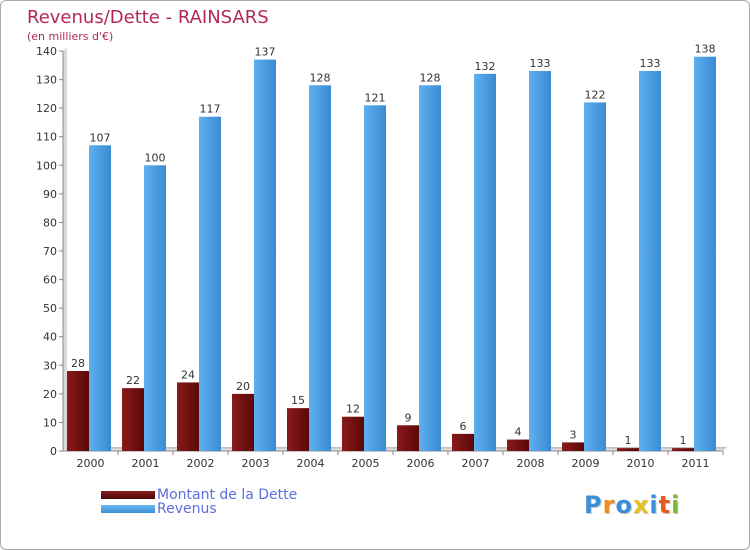 Image resolution: width=750 pixels, height=550 pixels. Describe the element at coordinates (485, 66) in the screenshot. I see `revenue-value-label: 132` at that location.